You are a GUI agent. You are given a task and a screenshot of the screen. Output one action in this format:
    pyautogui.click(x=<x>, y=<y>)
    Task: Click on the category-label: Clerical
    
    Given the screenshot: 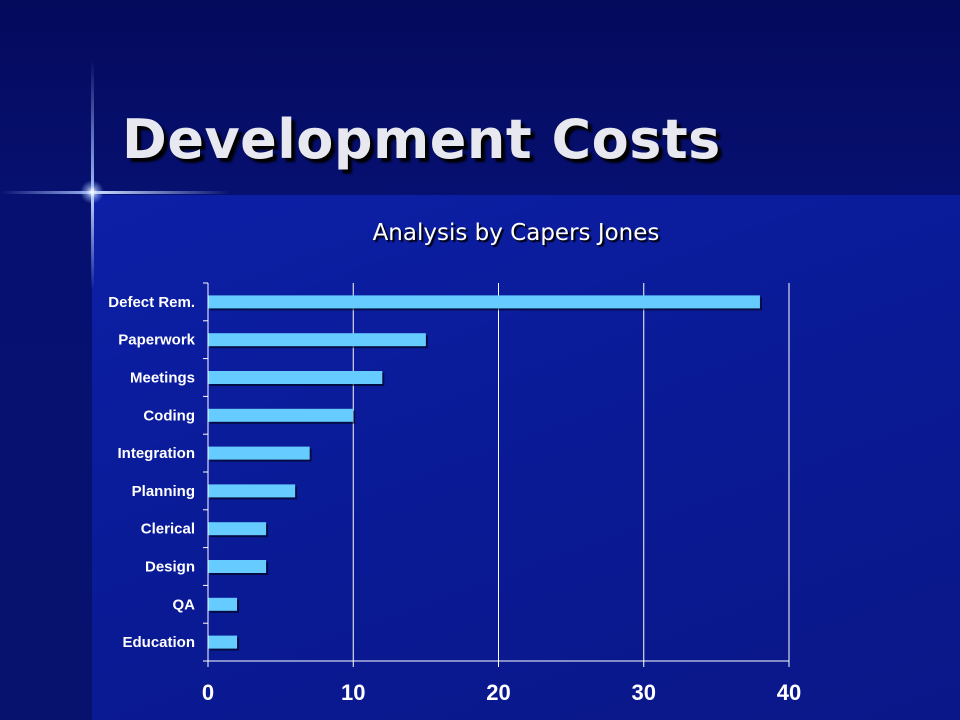 What is the action you would take?
    pyautogui.click(x=168, y=529)
    